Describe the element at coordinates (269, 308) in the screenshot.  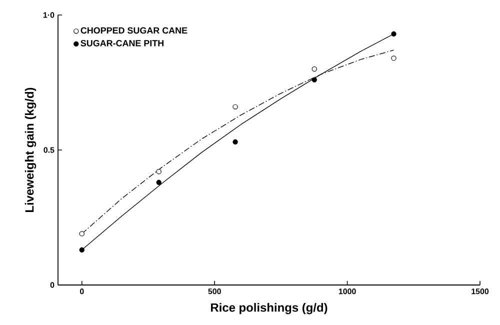
I see `x-axis-title: Rice polishings (g/d)` at that location.